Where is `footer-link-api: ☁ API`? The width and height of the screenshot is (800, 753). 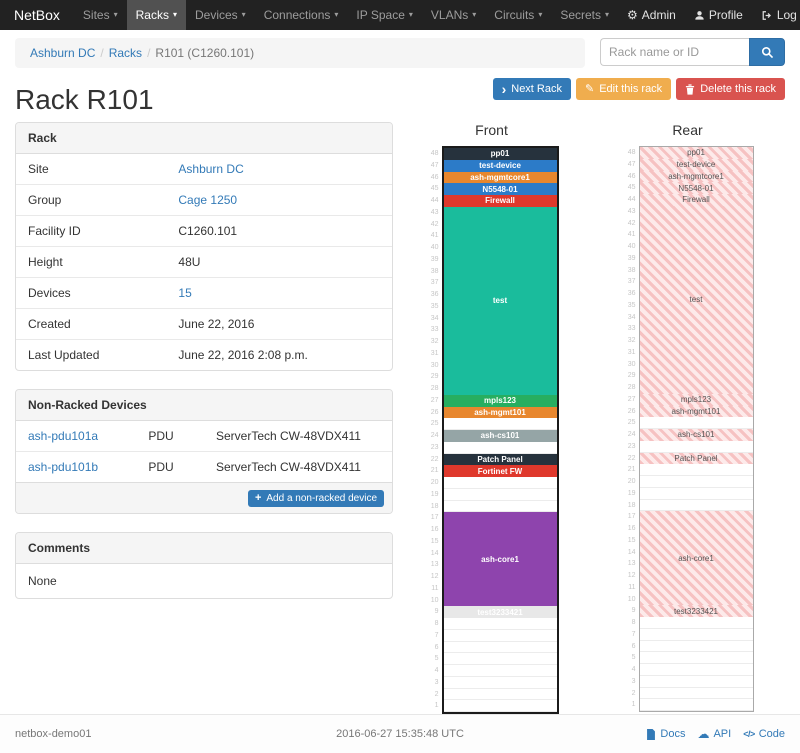
footer-link-api: ☁ API is located at coordinates (714, 734).